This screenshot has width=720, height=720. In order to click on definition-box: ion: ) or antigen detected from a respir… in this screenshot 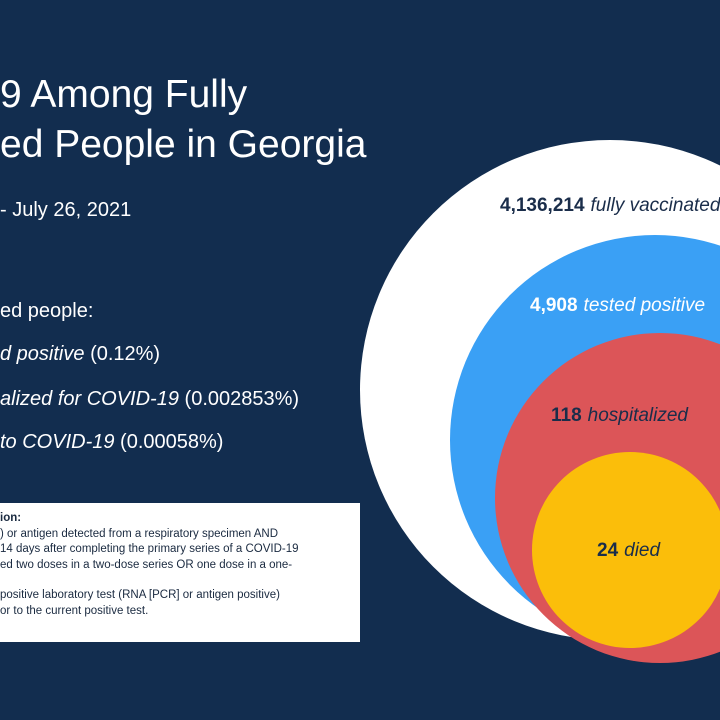, I will do `click(180, 572)`.